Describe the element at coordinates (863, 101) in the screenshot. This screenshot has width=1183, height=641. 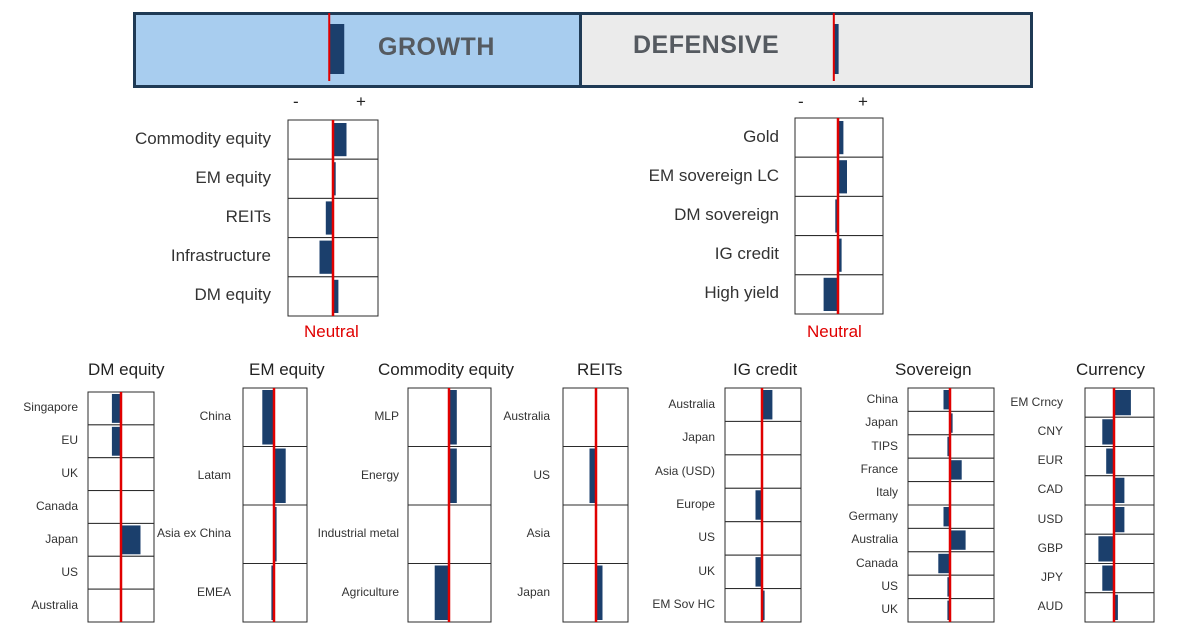
I see `defensive-plus-label: +` at that location.